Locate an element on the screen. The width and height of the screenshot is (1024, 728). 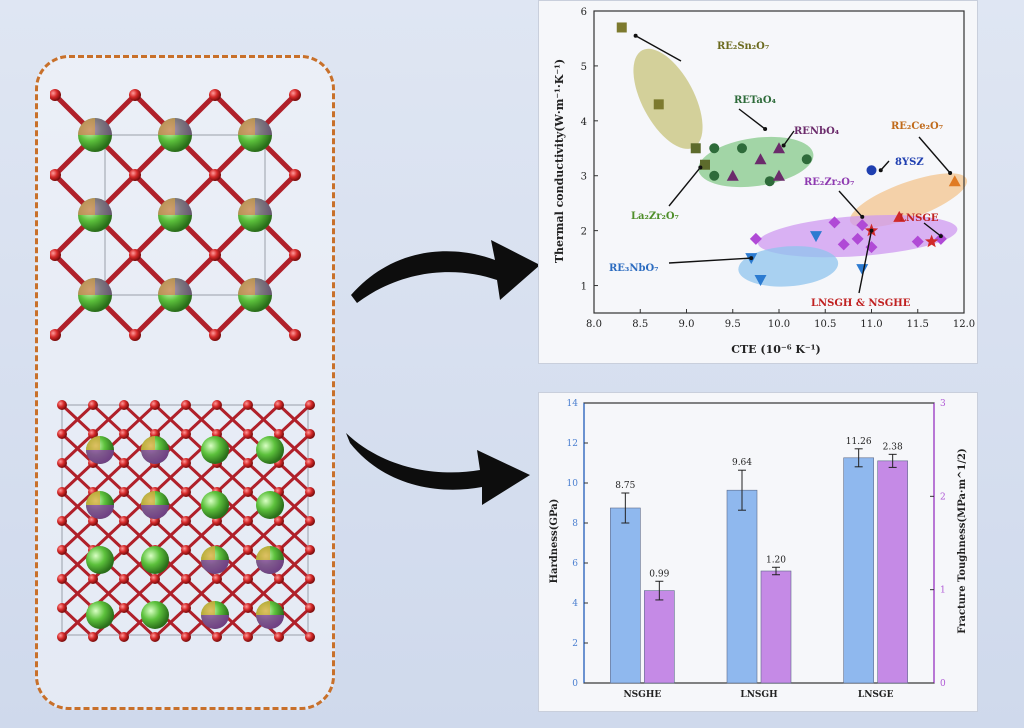
category-label: LNSGE is located at coordinates (876, 695).